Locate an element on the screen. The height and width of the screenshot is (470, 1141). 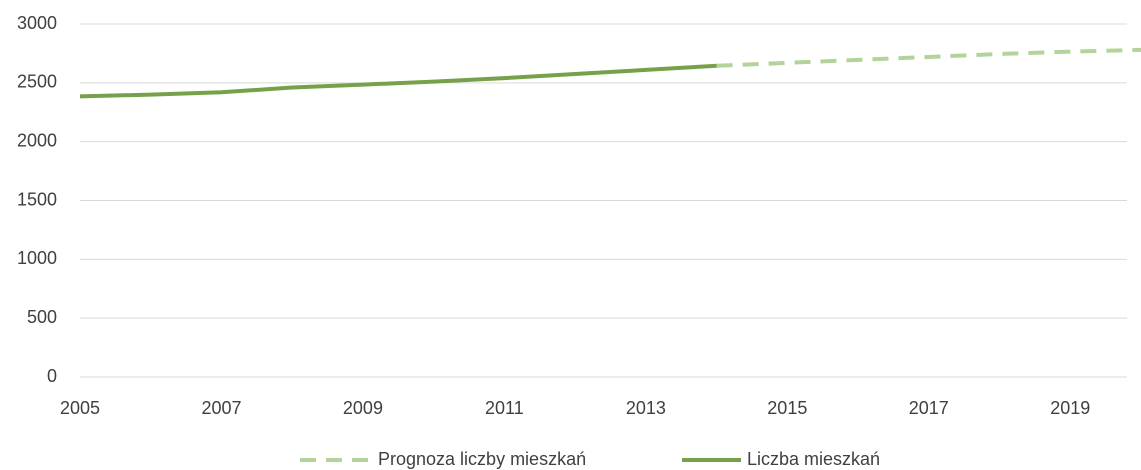
legend-label: Prognoza liczby mieszkań is located at coordinates (482, 459).